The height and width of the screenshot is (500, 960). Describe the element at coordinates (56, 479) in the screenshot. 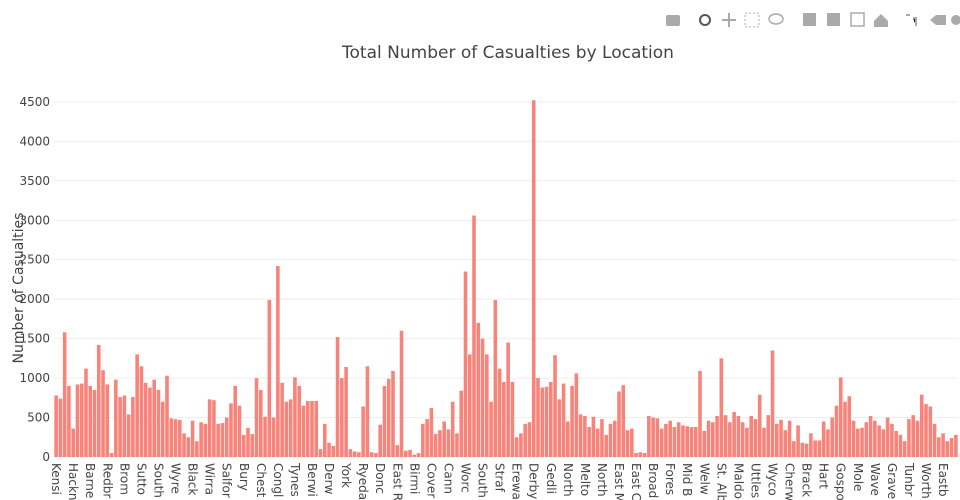

I see `x-tick-label: Kensi` at that location.